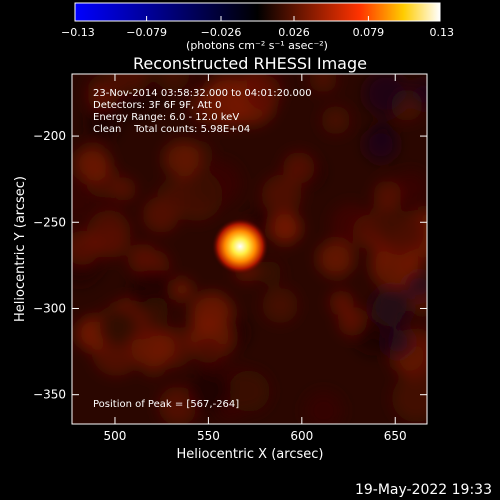  What do you see at coordinates (250, 63) in the screenshot?
I see `chart-title: Reconstructed RHESSI Image` at bounding box center [250, 63].